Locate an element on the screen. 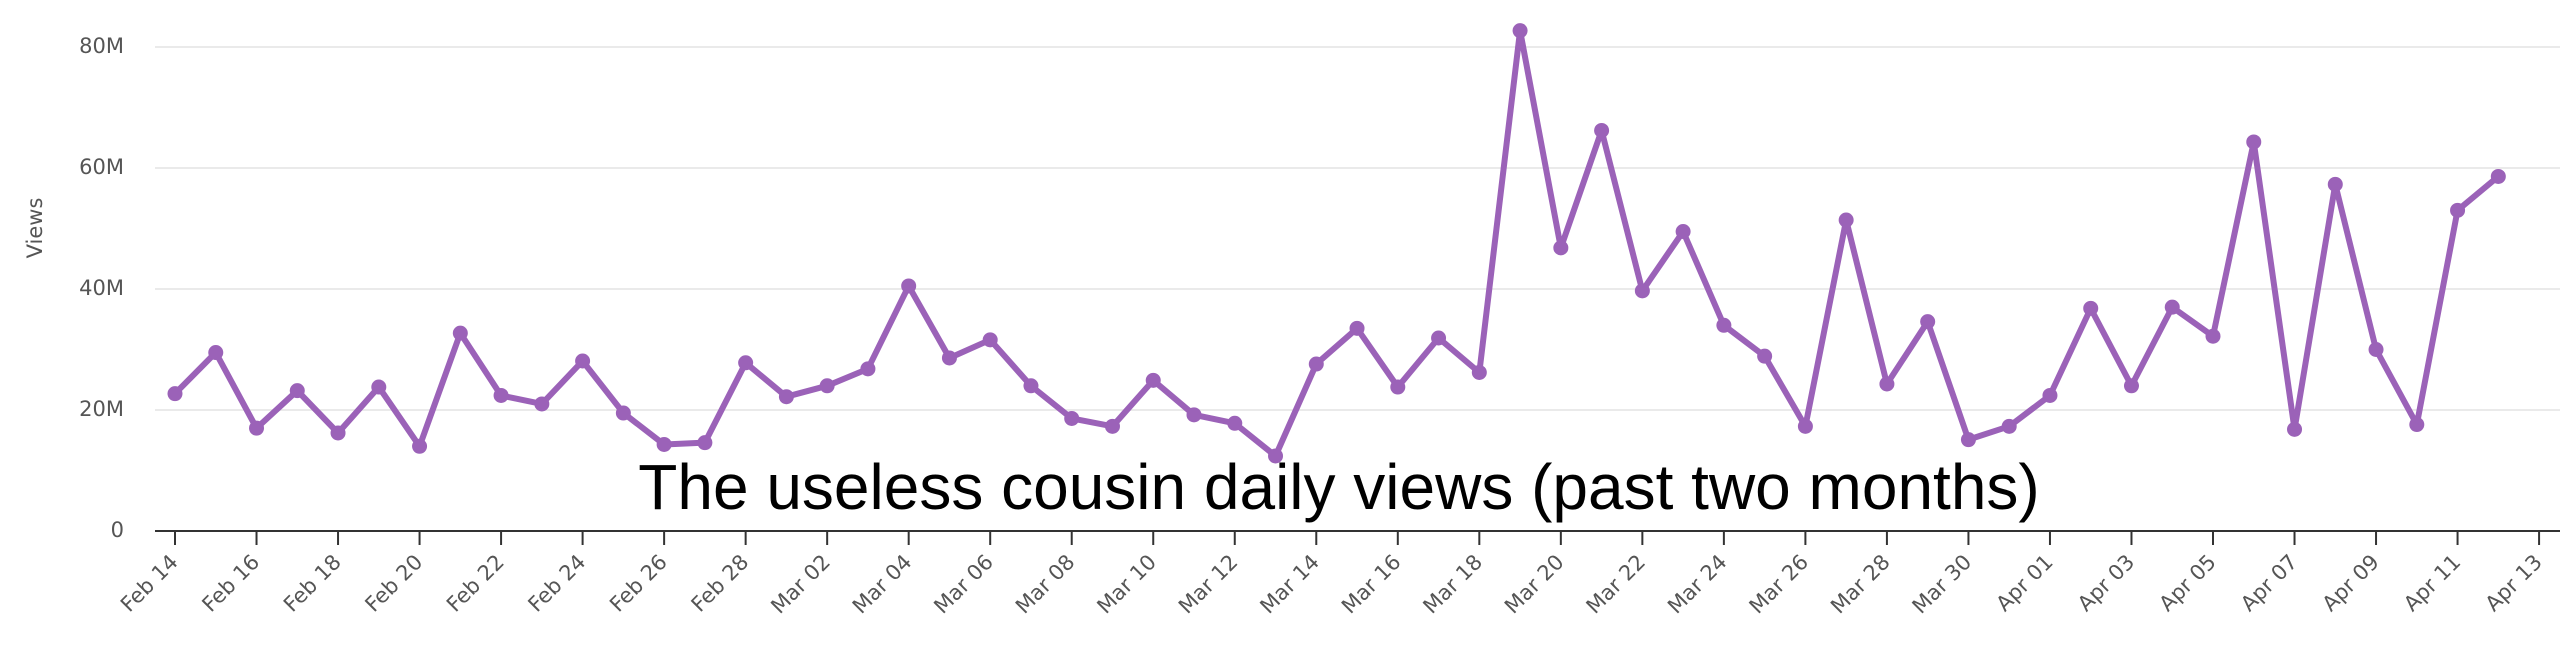  x-tick-label: Feb 16 is located at coordinates (230, 583).